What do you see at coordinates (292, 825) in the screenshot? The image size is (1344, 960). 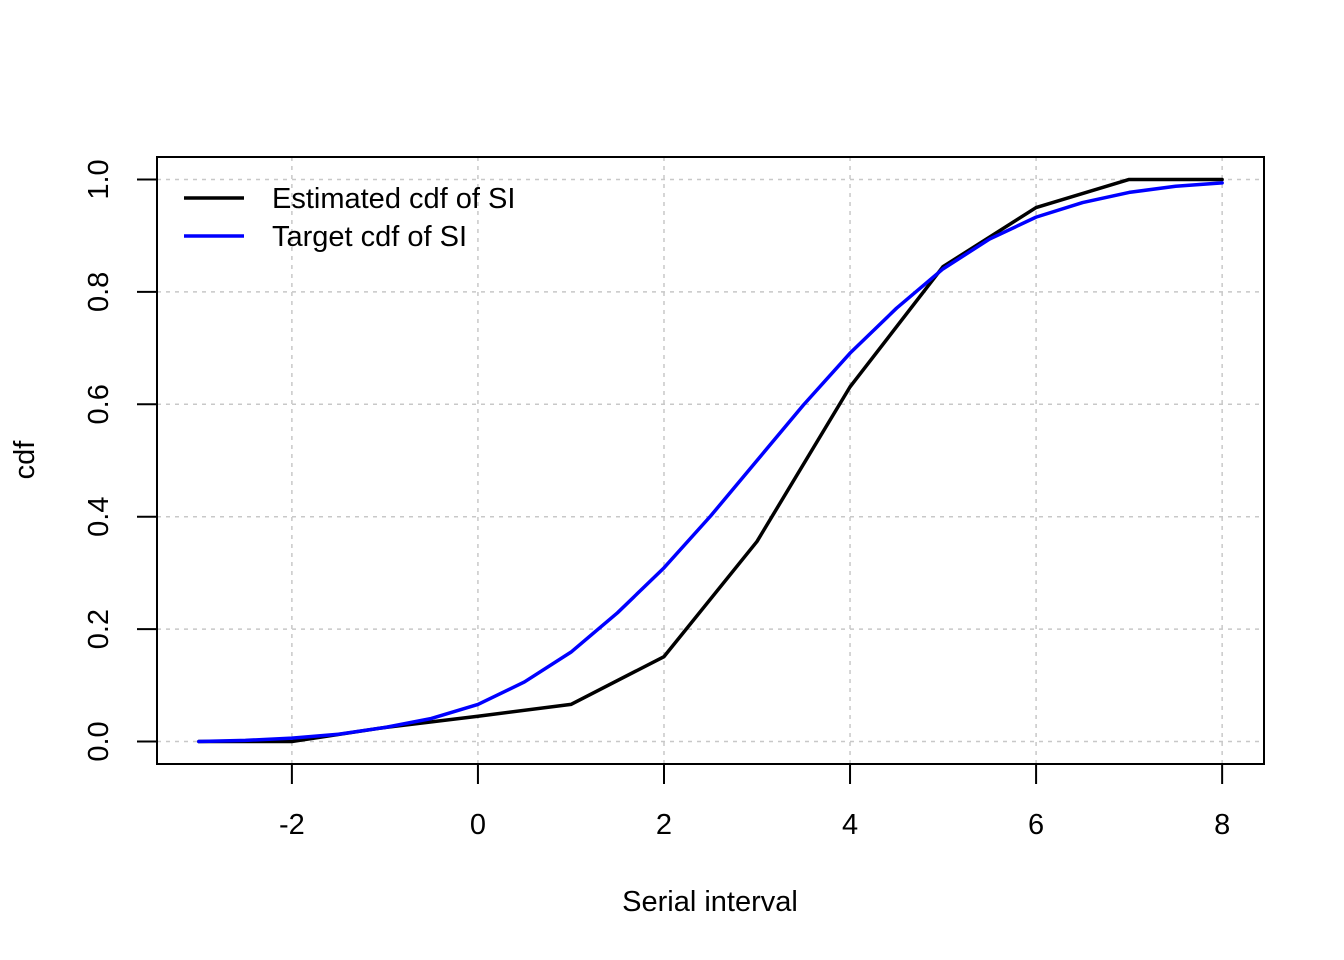 I see `x-tick-label: -2` at bounding box center [292, 825].